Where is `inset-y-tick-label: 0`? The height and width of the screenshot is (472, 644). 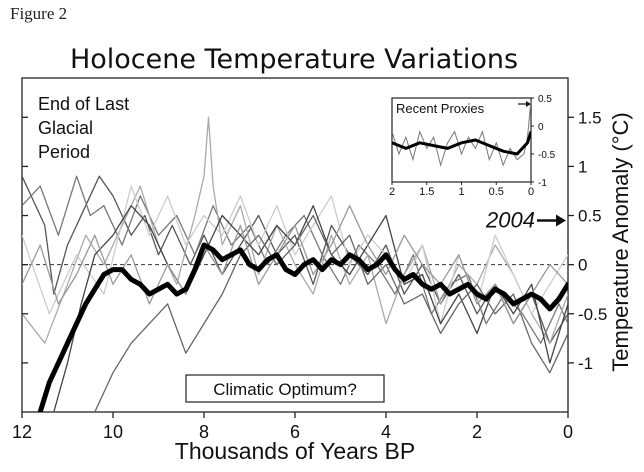
inset-y-tick-label: 0 is located at coordinates (541, 127).